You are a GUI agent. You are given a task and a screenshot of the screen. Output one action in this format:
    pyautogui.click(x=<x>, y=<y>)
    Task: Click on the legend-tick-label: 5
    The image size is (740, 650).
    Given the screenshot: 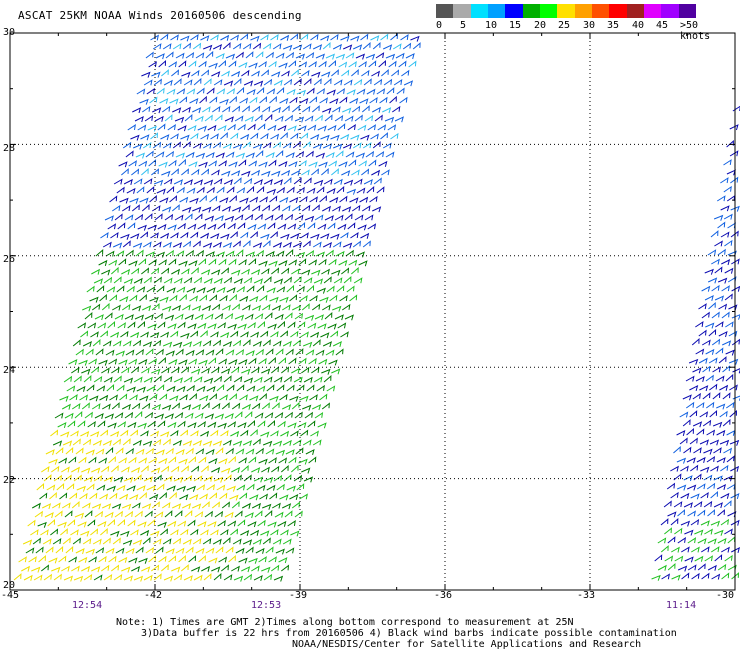 What is the action you would take?
    pyautogui.click(x=463, y=25)
    